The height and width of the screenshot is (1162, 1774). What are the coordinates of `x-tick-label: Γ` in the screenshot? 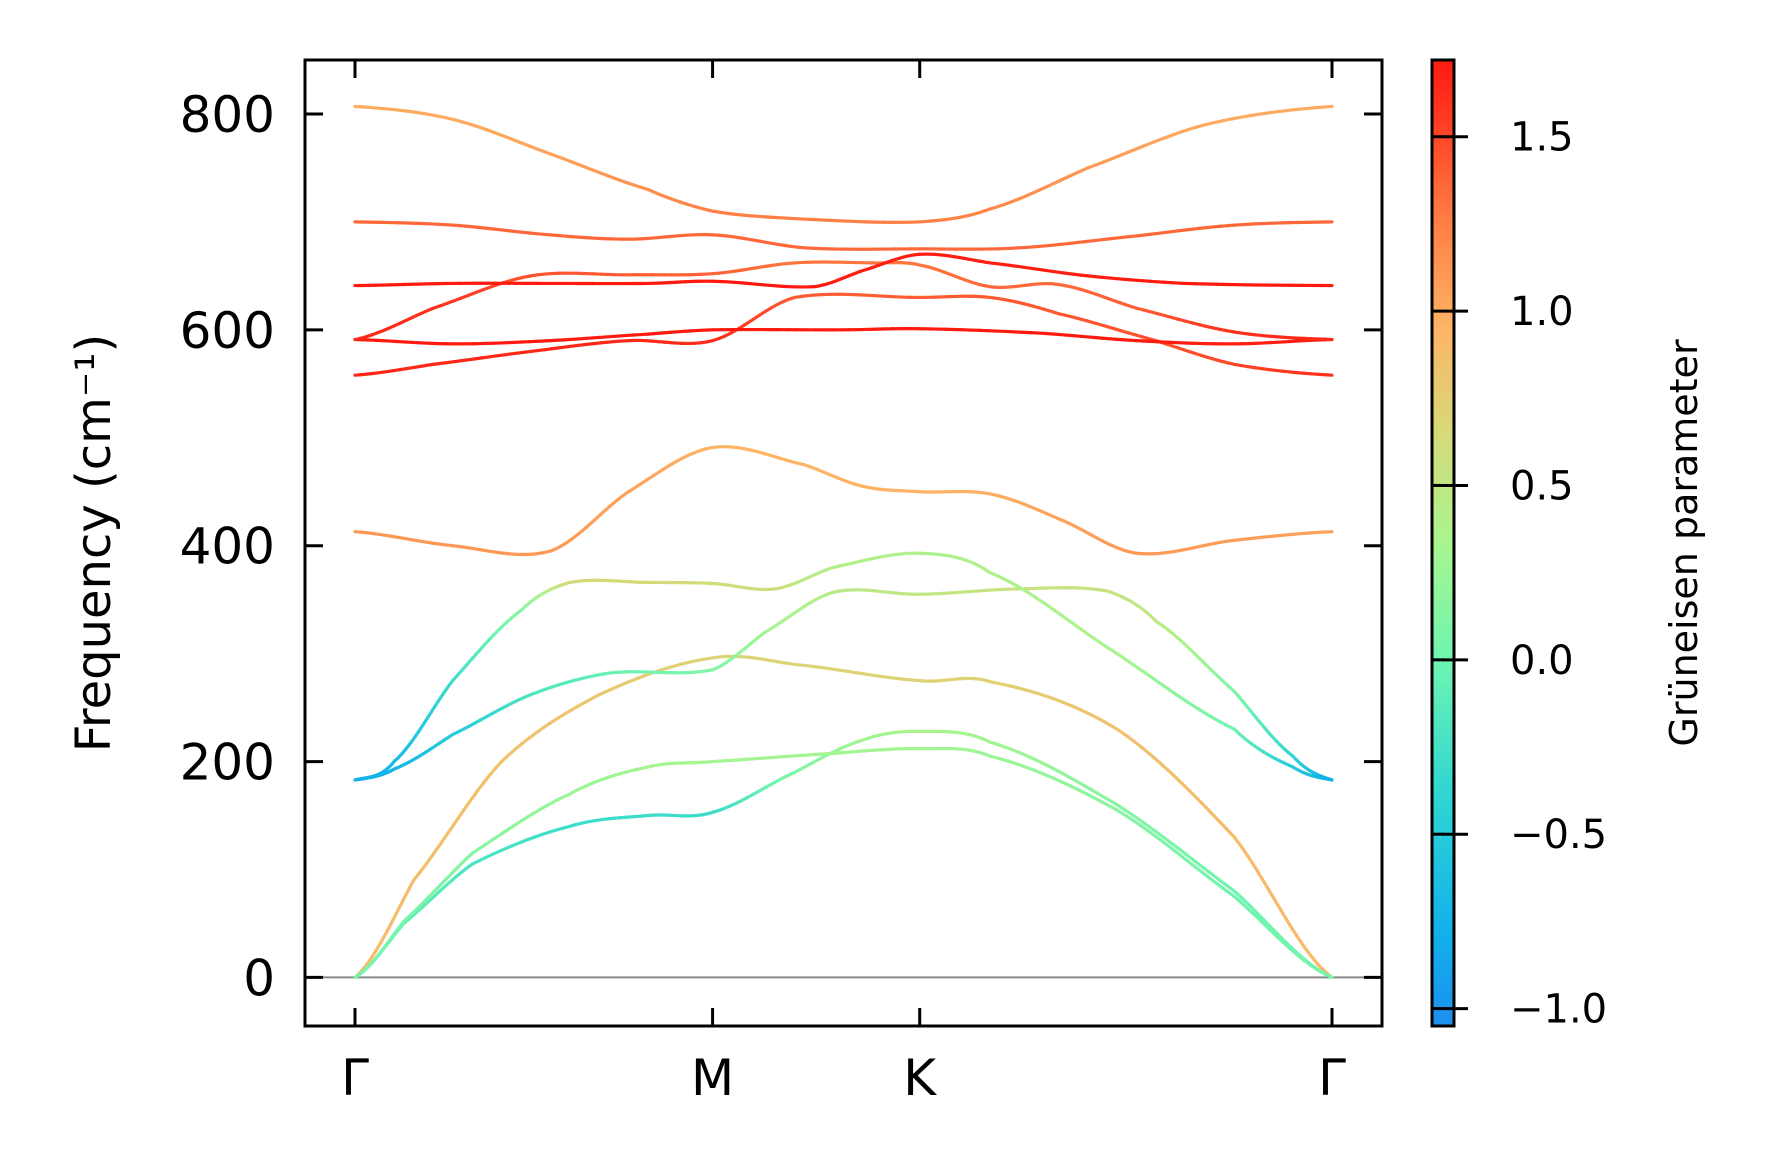 It's located at (1332, 1078).